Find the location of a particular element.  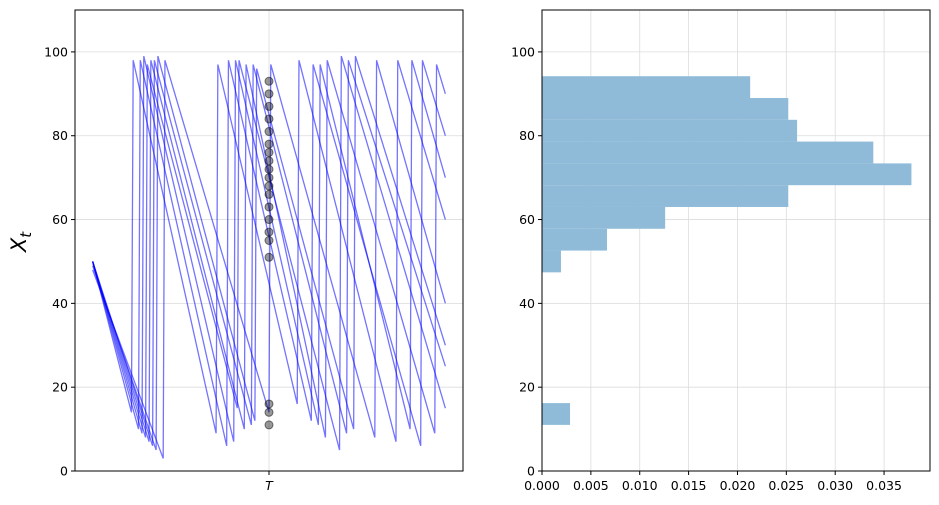

y-label-base: X is located at coordinates (19, 245).